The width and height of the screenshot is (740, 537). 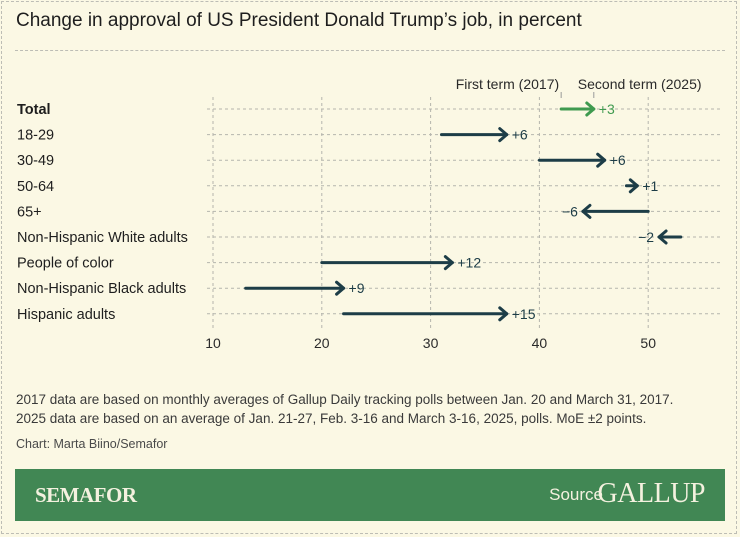 I want to click on semafor-logo: SEMAFOR, so click(x=86, y=495).